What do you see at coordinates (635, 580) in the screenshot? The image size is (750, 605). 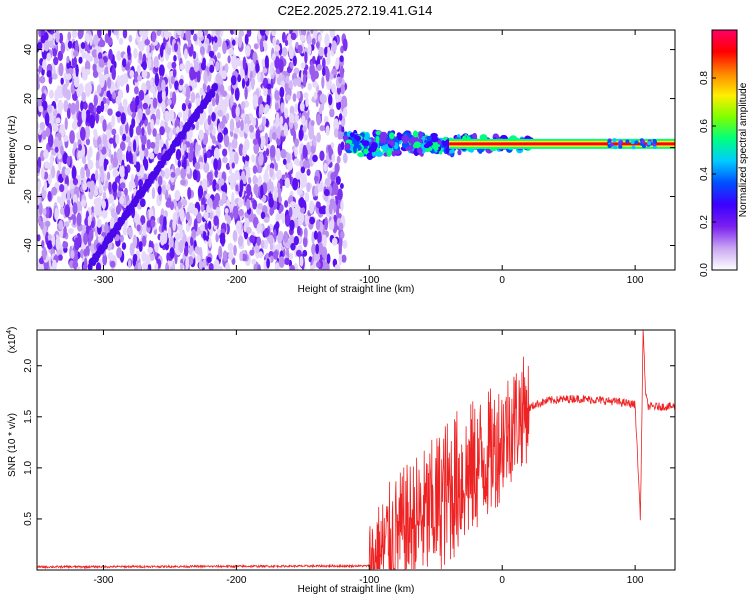 I see `x-tick-label: 100` at bounding box center [635, 580].